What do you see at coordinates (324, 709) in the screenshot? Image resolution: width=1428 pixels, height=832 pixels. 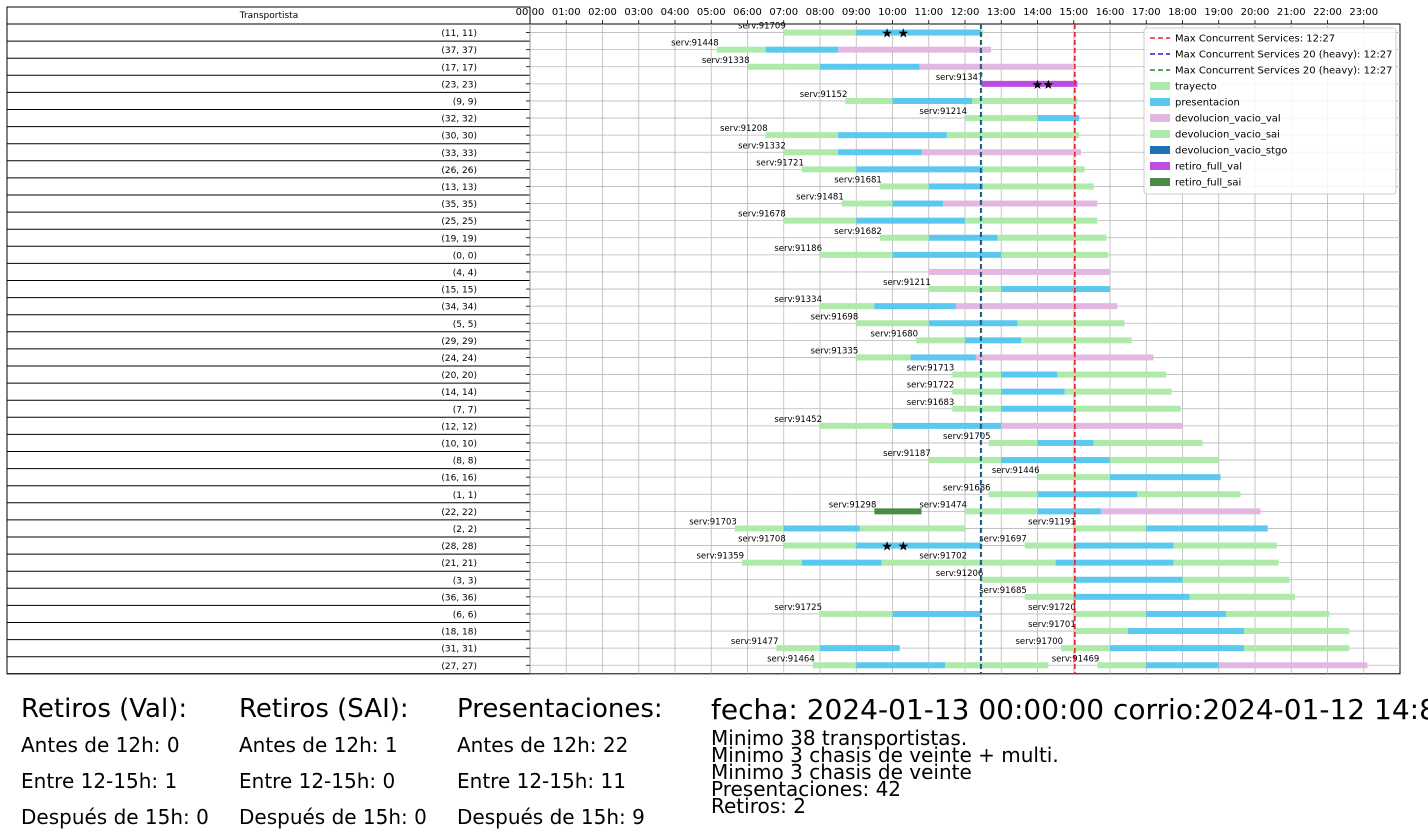 I see `retiros-sai-title: Retiros (SAI):` at bounding box center [324, 709].